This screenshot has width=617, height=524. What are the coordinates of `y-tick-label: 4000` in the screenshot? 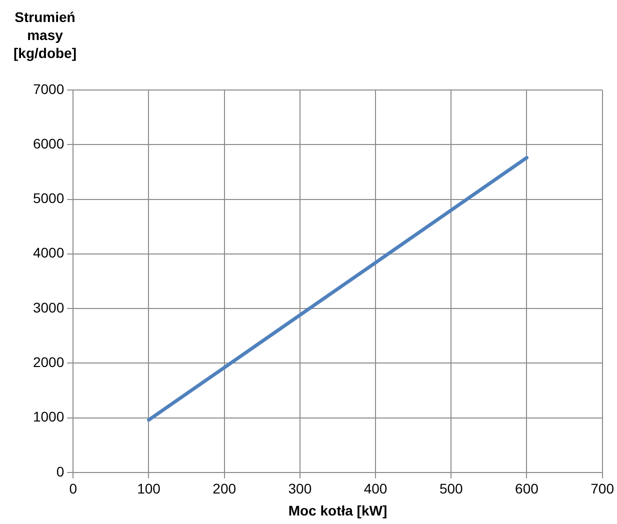 It's located at (48, 252).